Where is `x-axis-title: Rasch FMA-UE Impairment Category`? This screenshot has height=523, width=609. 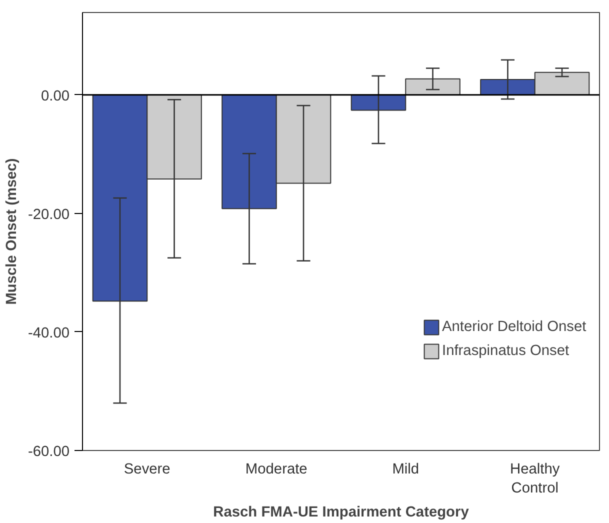
x-axis-title: Rasch FMA-UE Impairment Category is located at coordinates (341, 512).